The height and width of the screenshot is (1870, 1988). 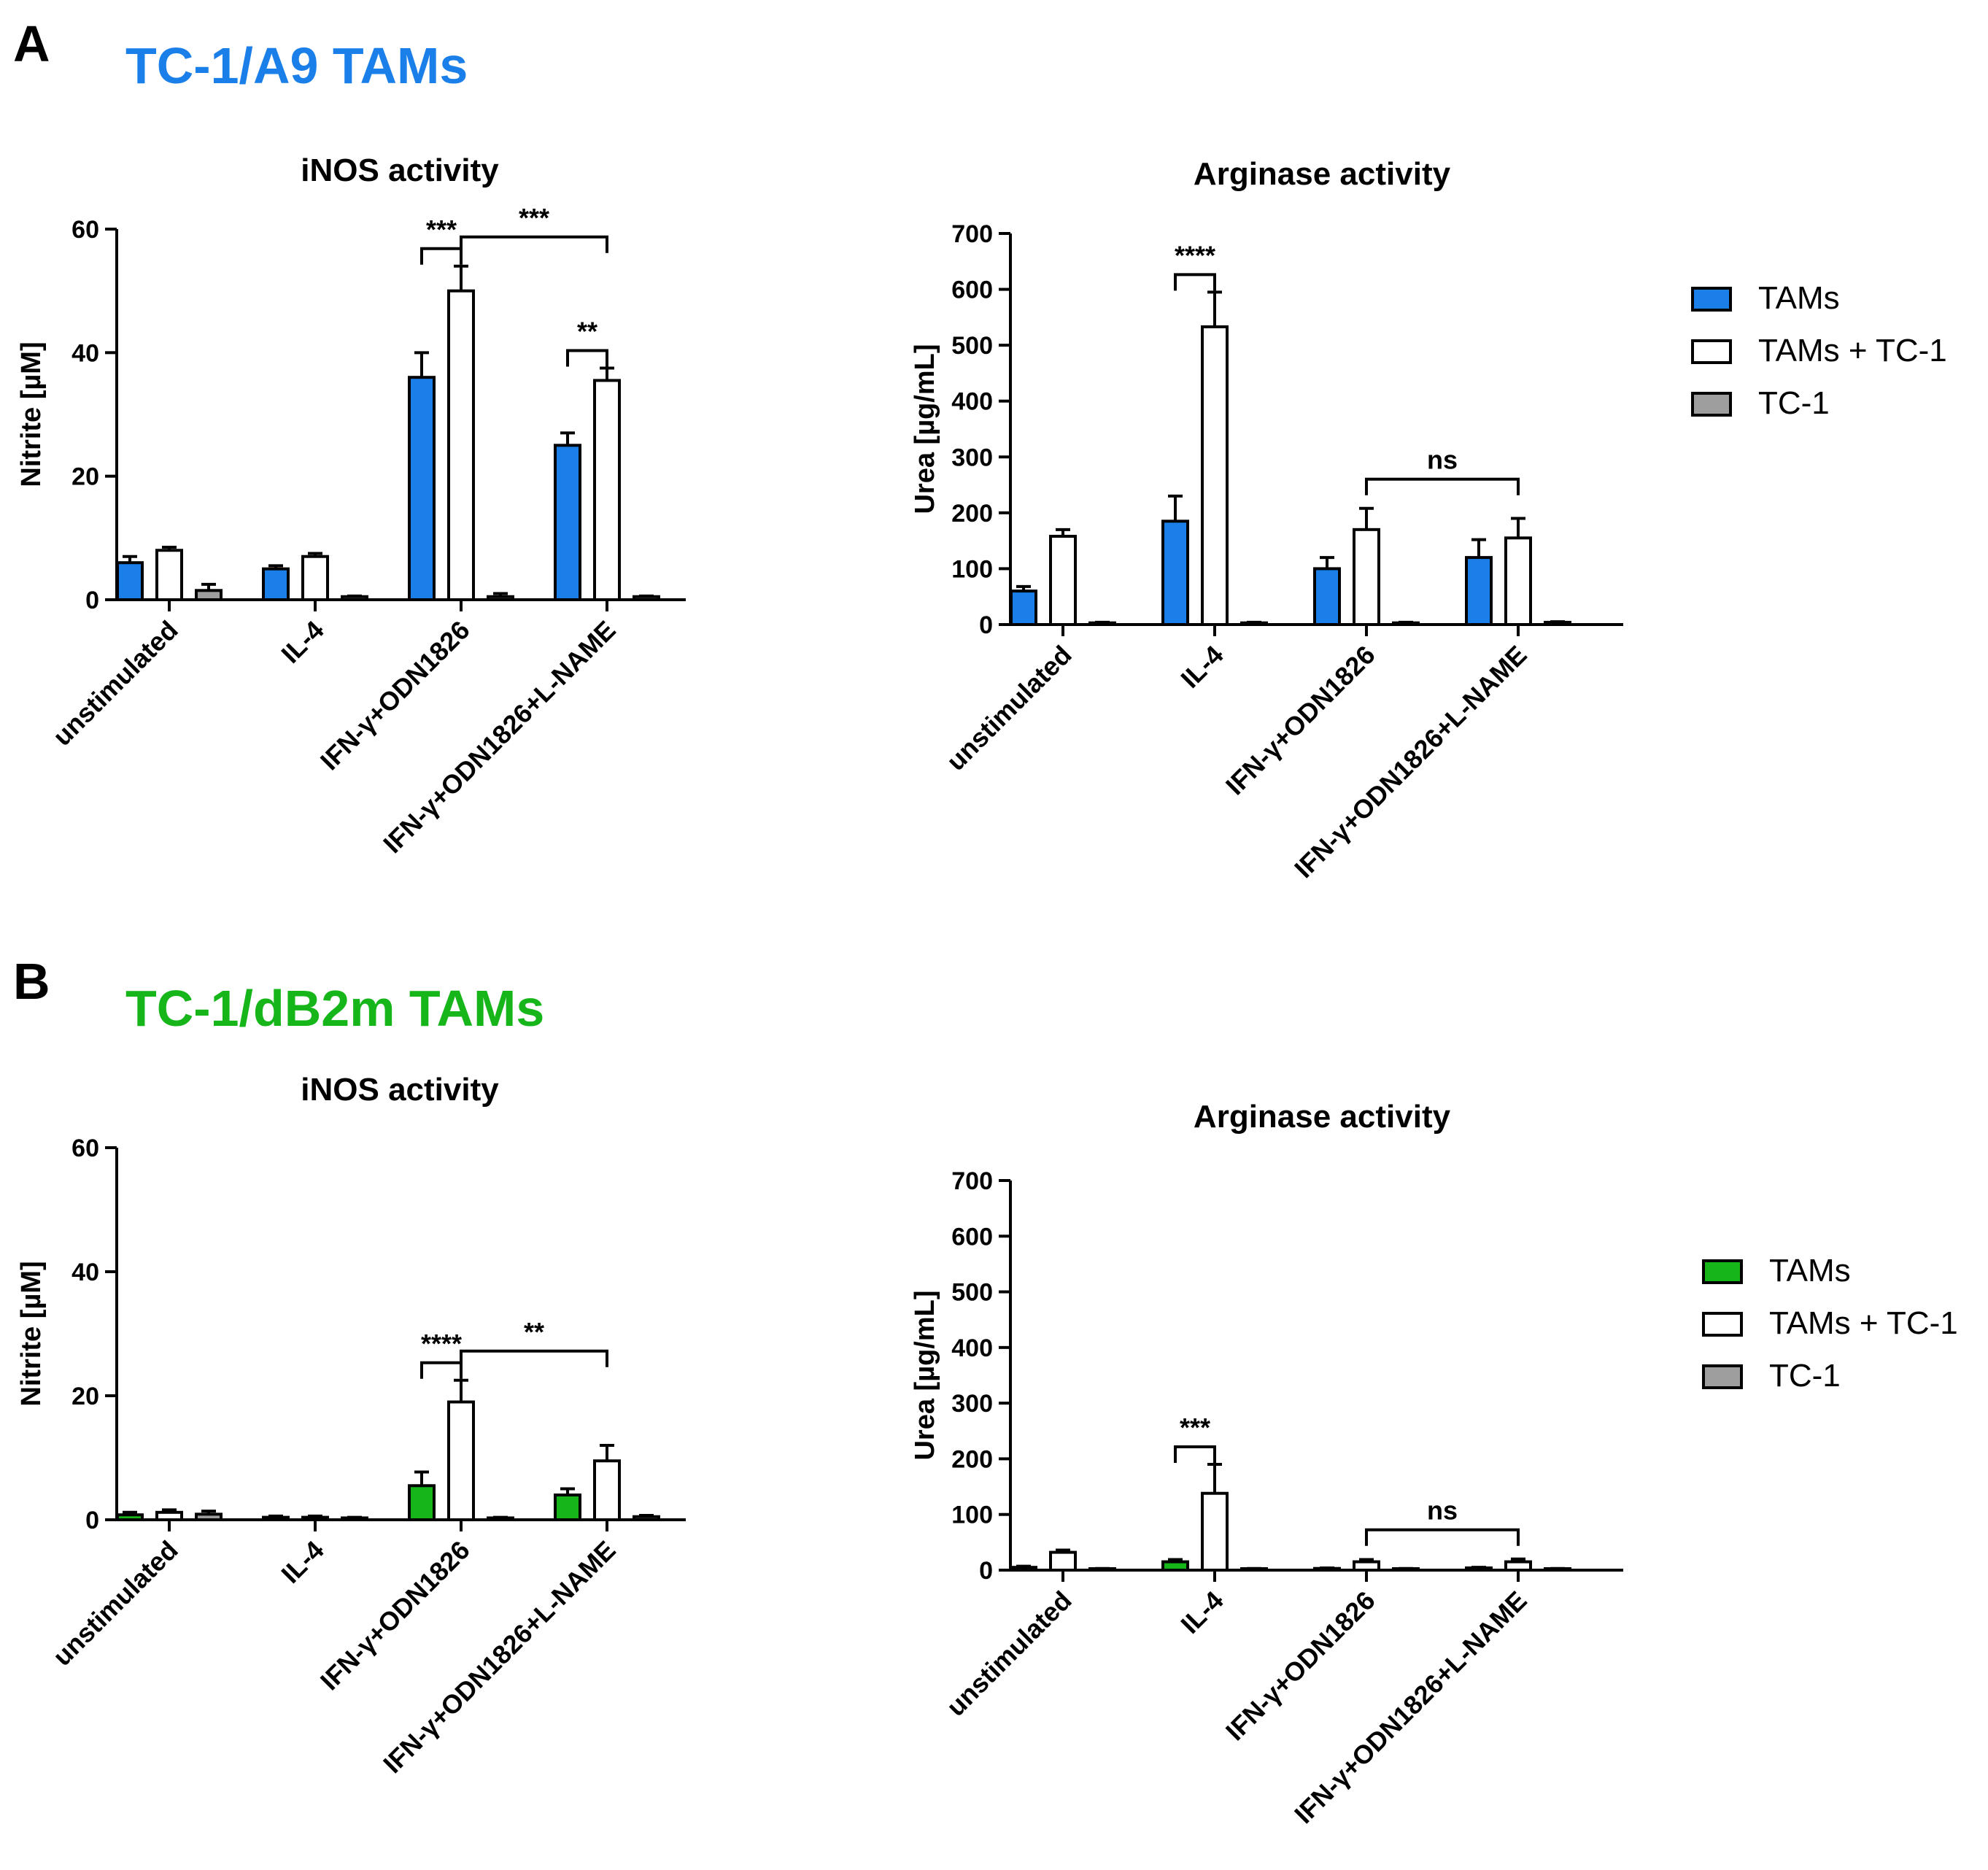 I want to click on chart3-title: iNOS activity, so click(x=400, y=1090).